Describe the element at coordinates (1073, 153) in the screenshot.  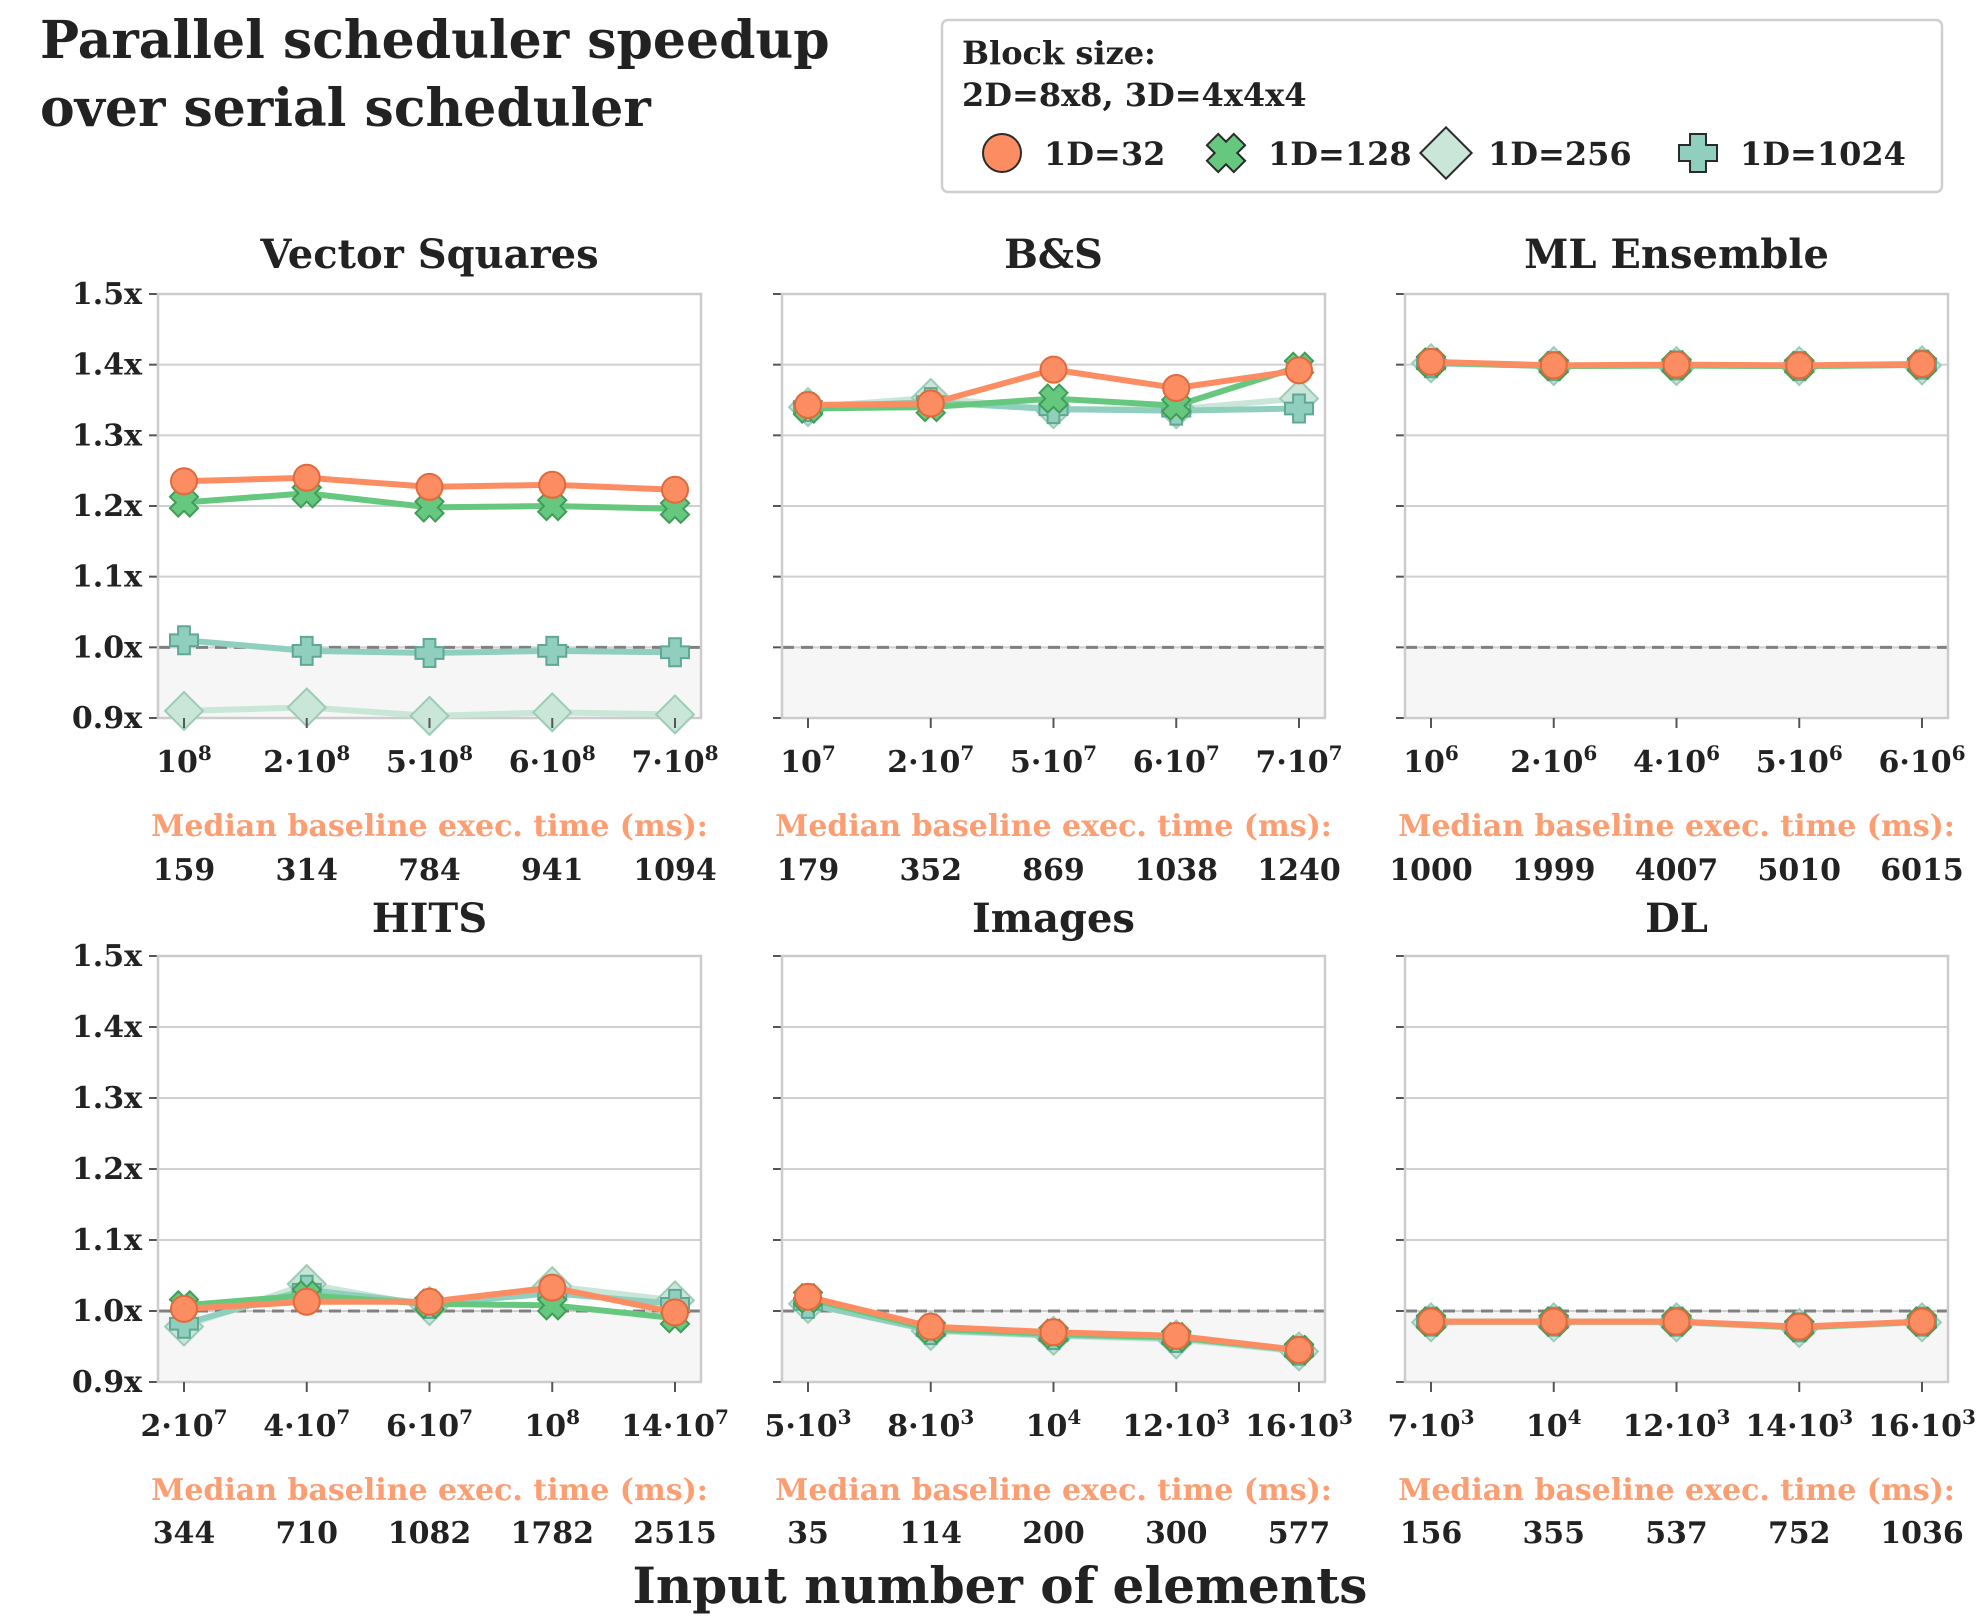
I see `legend-entry-1D=32: 1D=32` at that location.